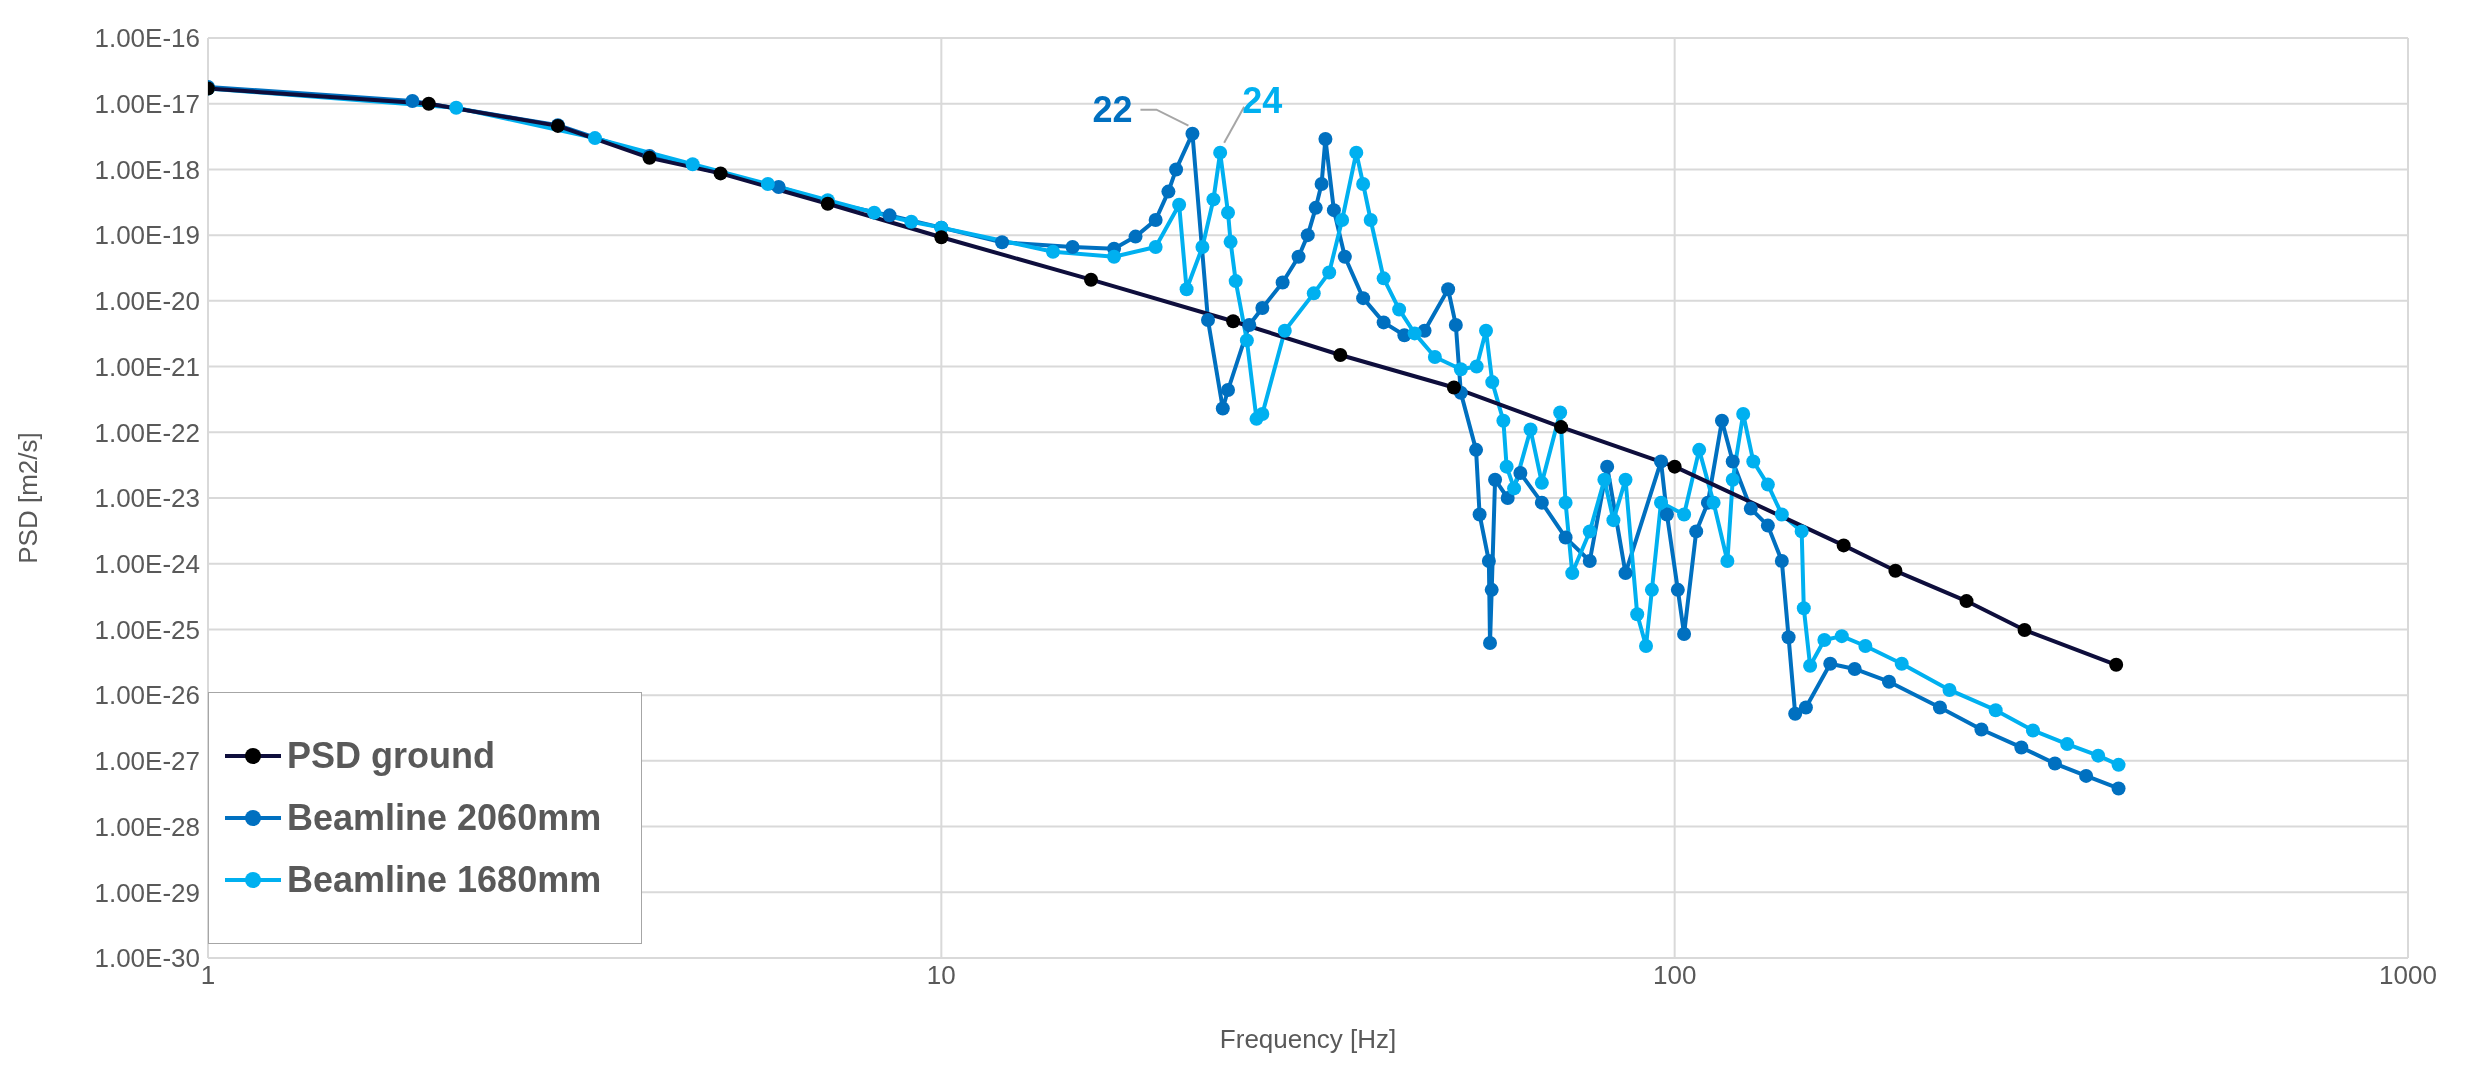 This screenshot has height=1080, width=2485. Describe the element at coordinates (1308, 1039) in the screenshot. I see `x-axis-title: Frequency [Hz]` at that location.